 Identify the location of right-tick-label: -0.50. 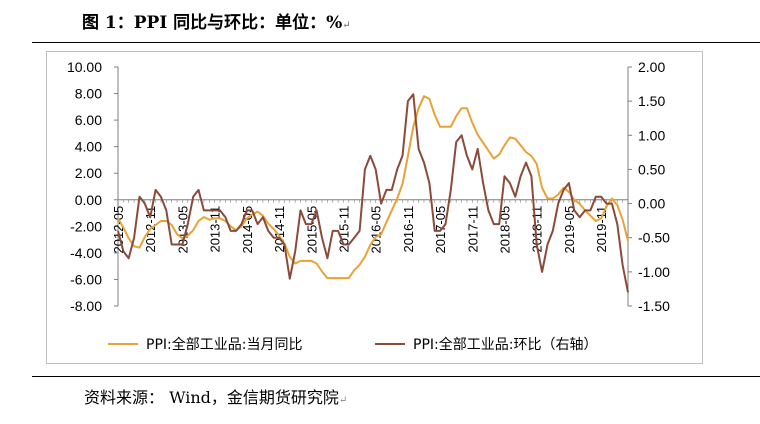
(654, 238).